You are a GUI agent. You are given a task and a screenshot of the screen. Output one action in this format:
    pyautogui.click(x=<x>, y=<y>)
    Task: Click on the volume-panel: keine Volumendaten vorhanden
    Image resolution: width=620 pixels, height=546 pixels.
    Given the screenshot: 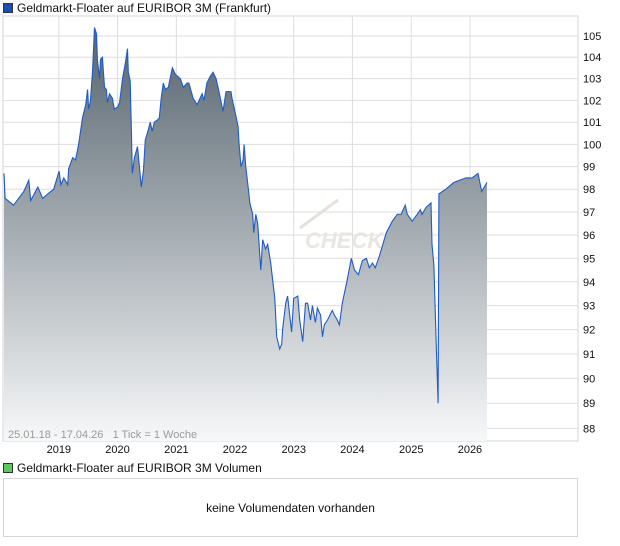 What is the action you would take?
    pyautogui.click(x=290, y=507)
    